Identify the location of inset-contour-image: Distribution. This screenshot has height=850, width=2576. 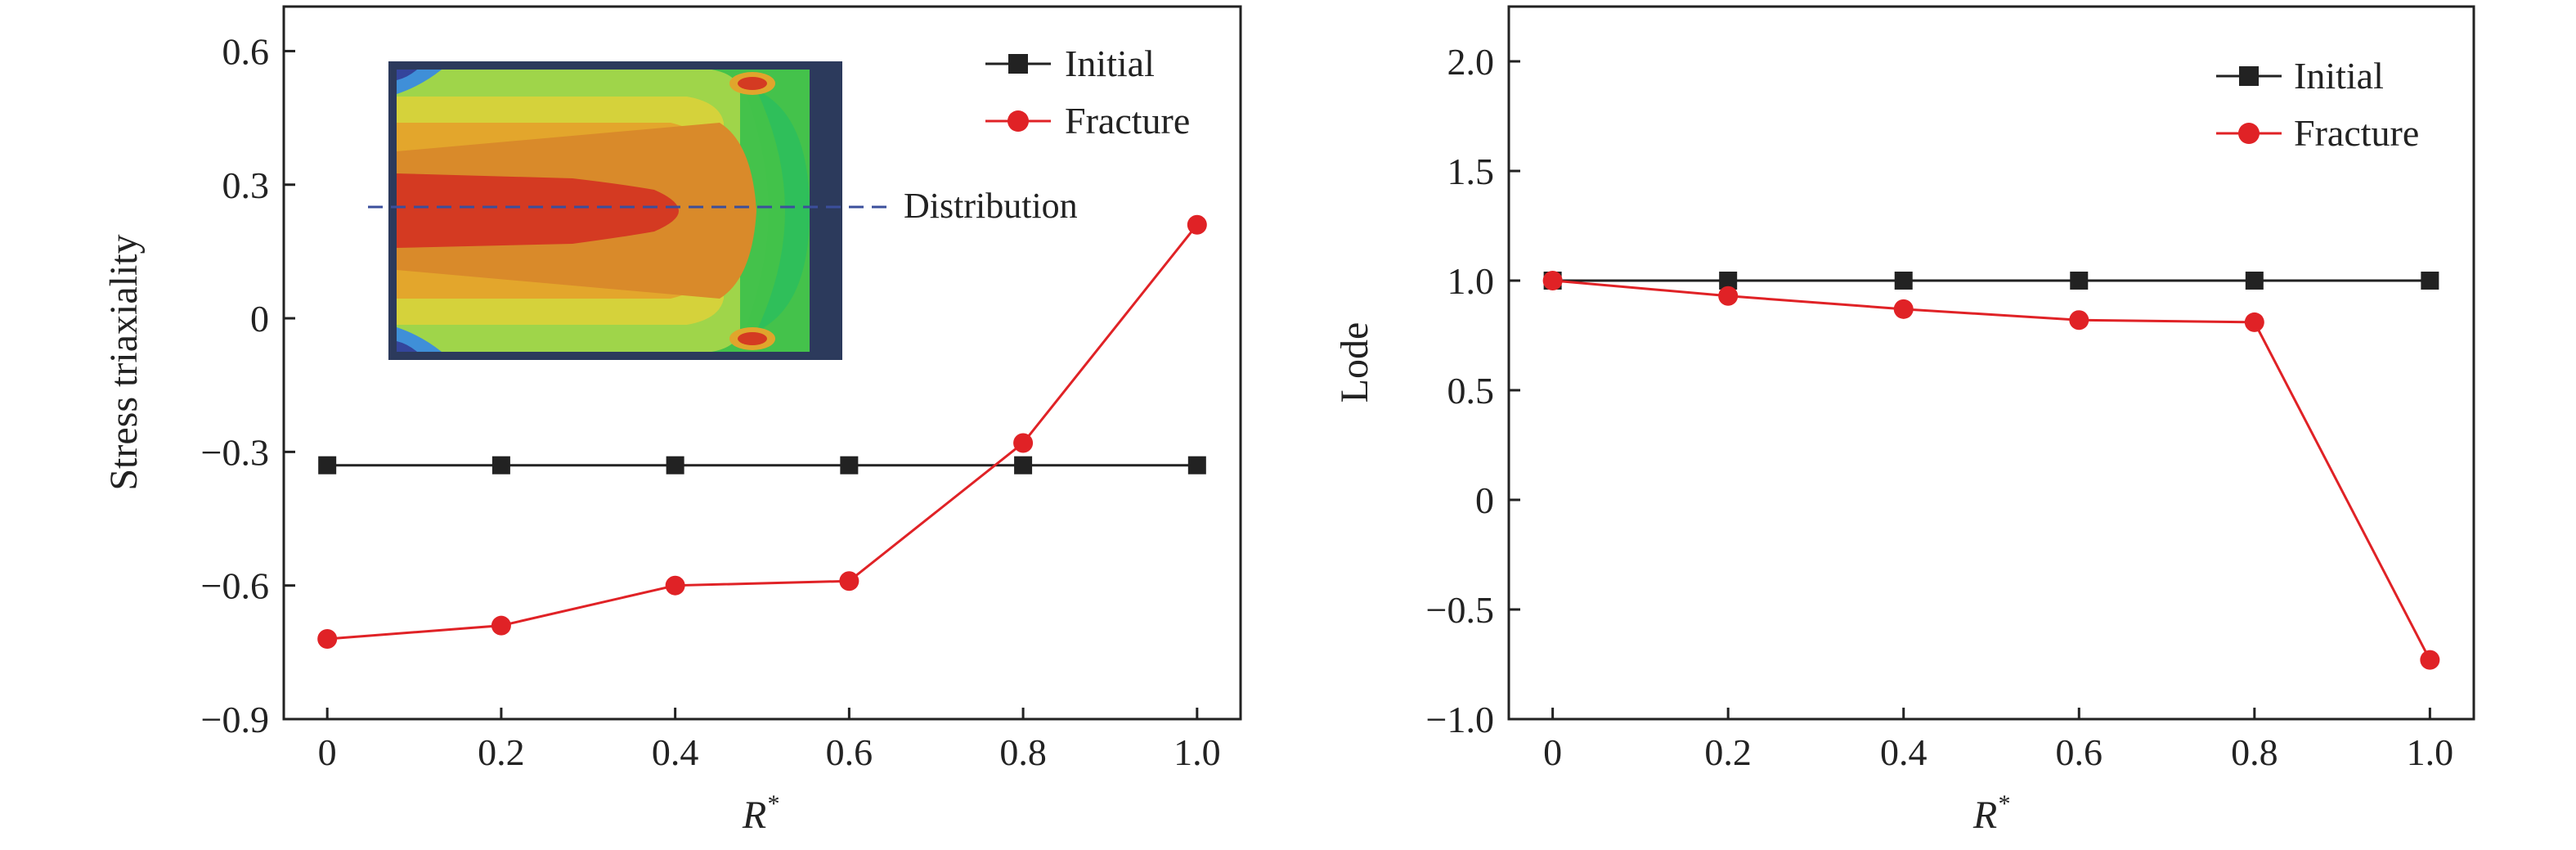
(723, 210).